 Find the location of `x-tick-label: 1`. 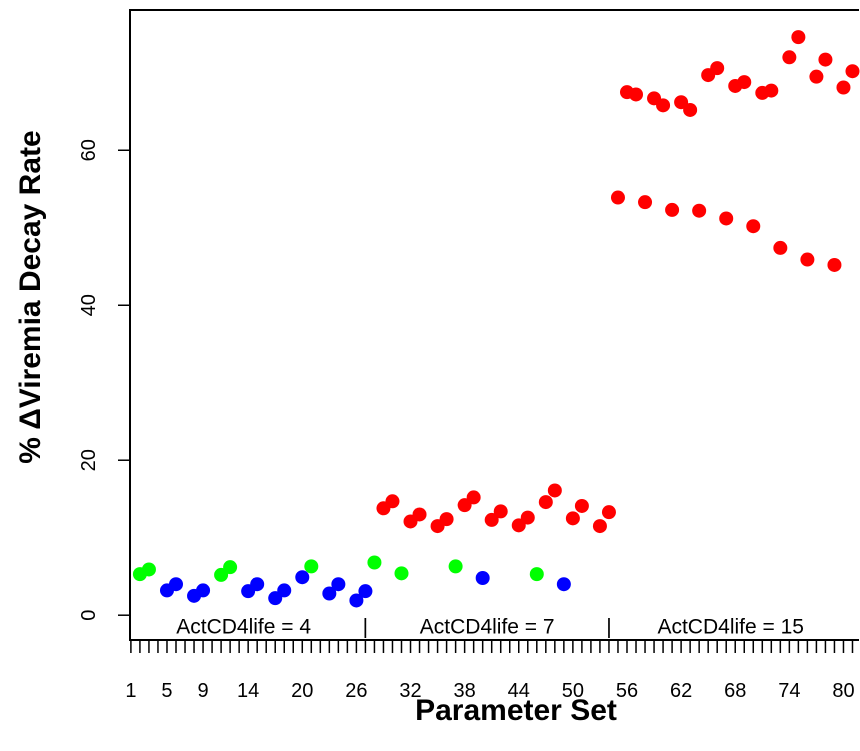

x-tick-label: 1 is located at coordinates (130, 691).